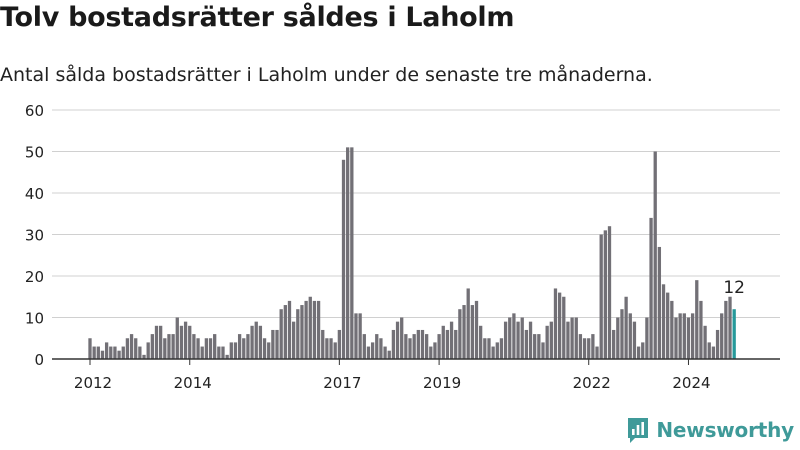 Image resolution: width=800 pixels, height=450 pixels. I want to click on x-tick-label: 2014, so click(193, 383).